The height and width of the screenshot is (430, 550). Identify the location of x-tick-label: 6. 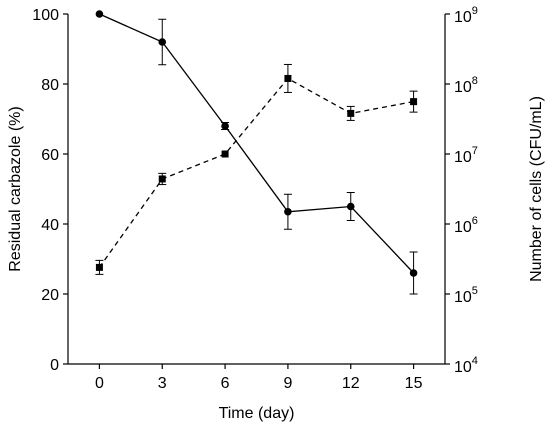
(225, 383).